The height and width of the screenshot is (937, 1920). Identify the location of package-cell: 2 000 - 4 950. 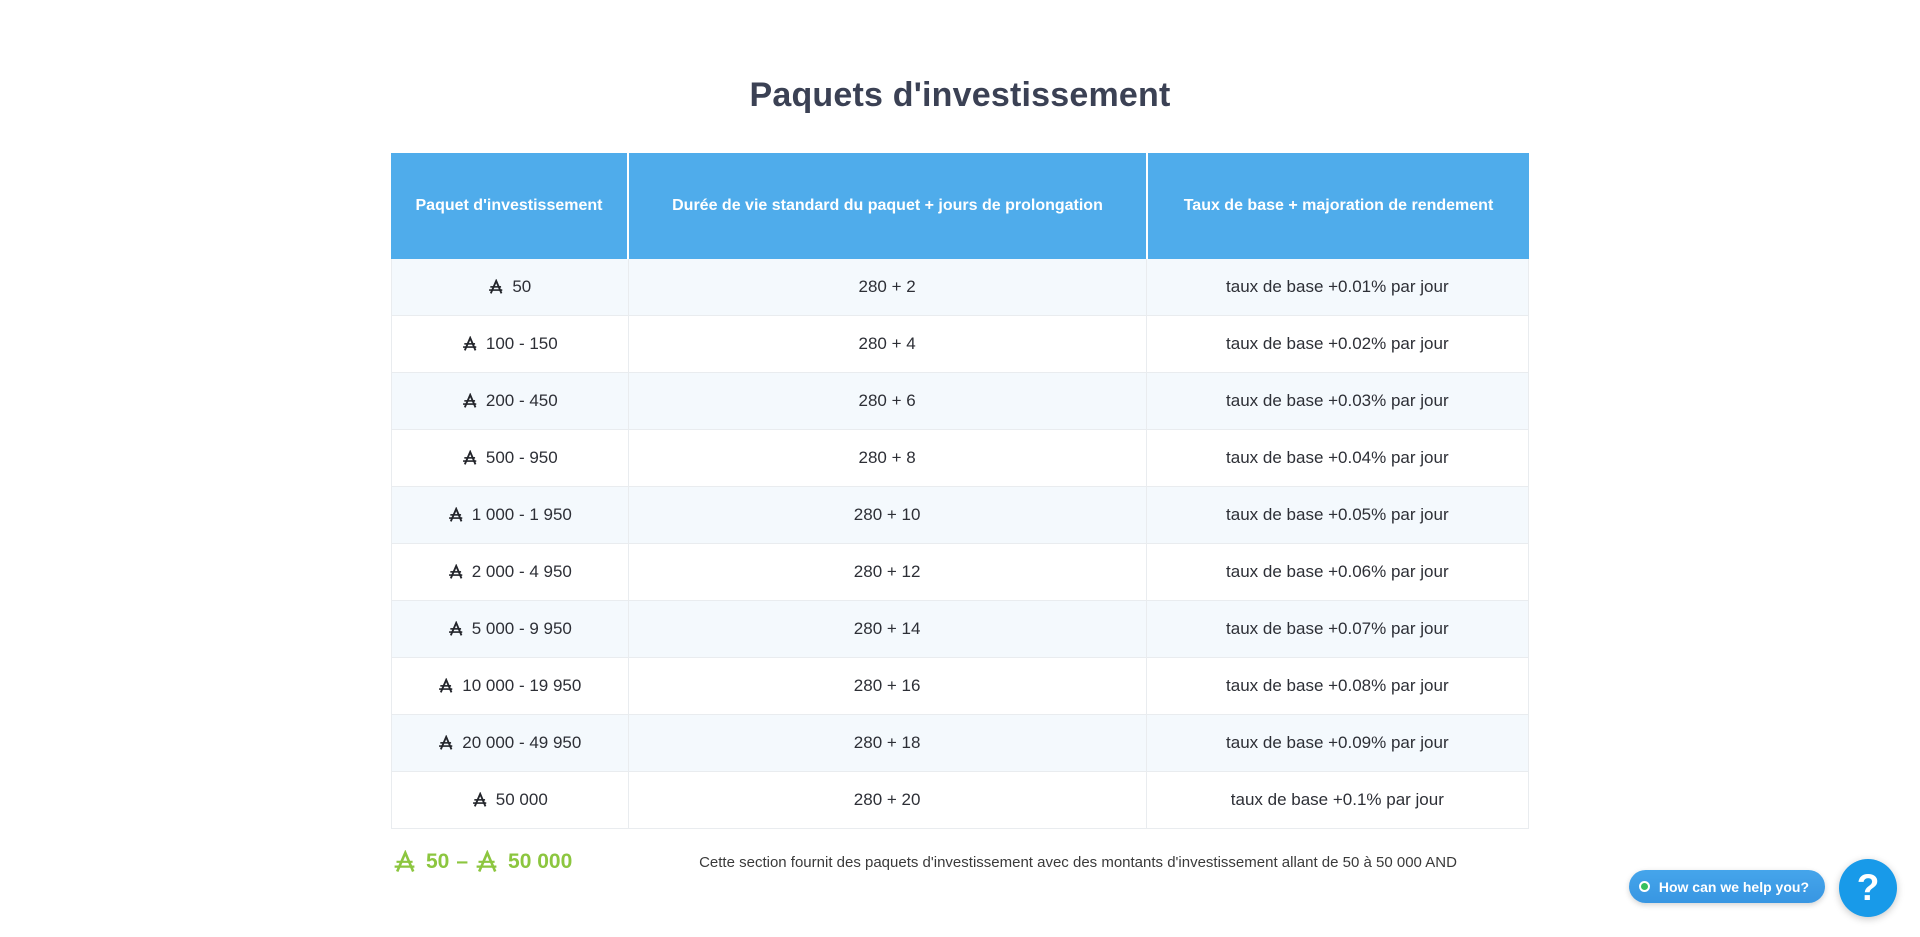
(510, 572).